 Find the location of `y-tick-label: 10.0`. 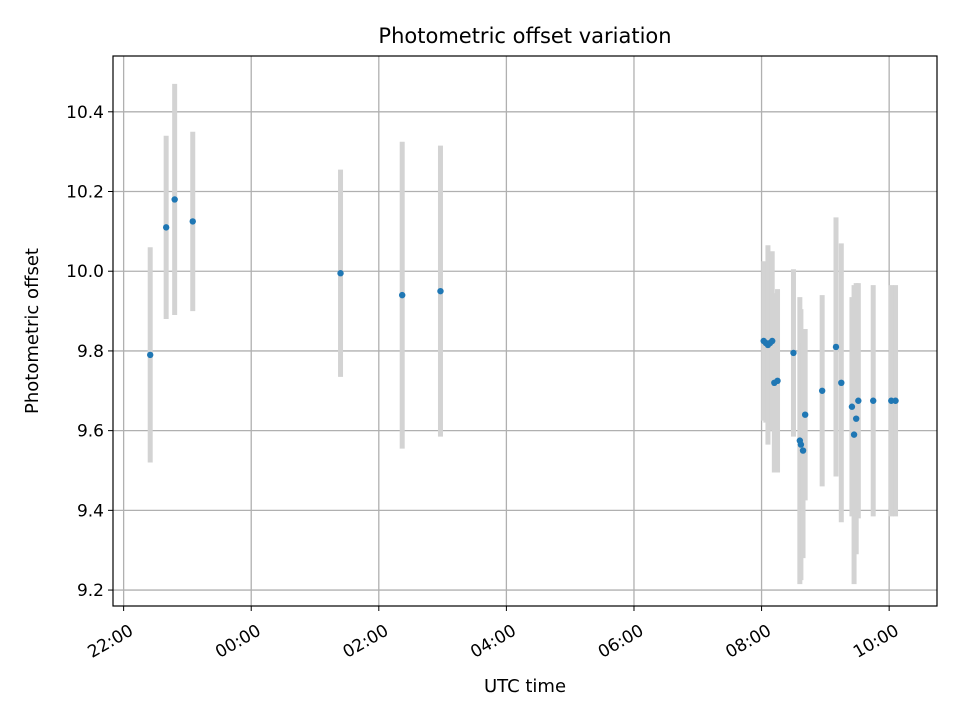

y-tick-label: 10.0 is located at coordinates (85, 272).